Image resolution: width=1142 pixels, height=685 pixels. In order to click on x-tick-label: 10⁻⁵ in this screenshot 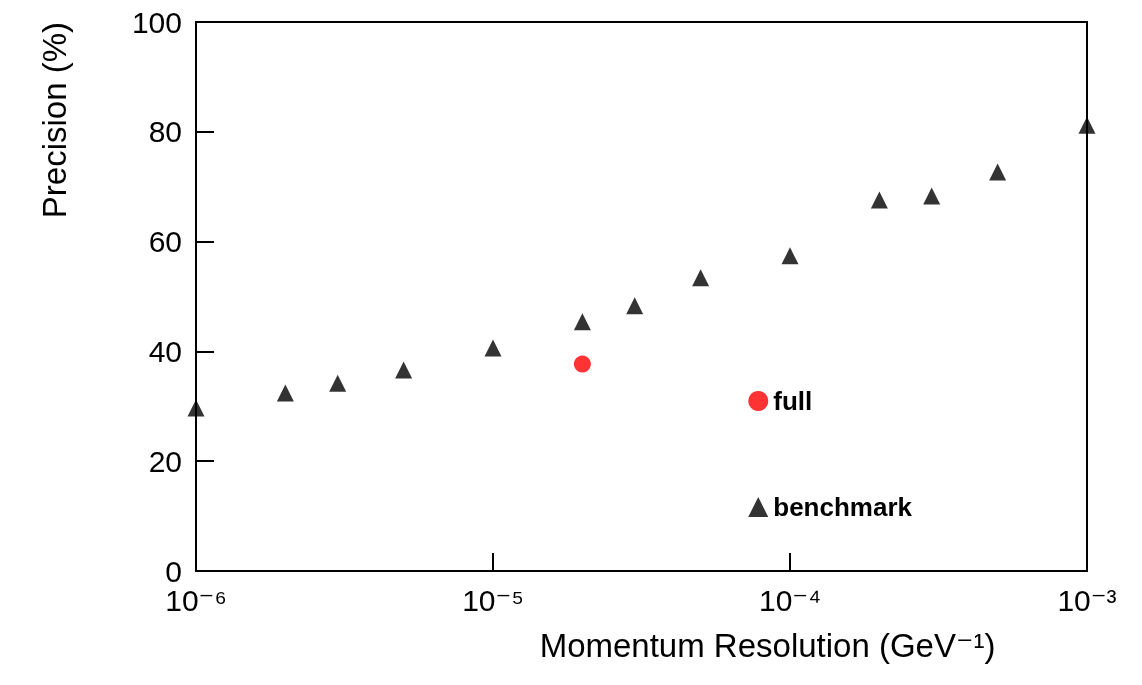, I will do `click(493, 600)`.